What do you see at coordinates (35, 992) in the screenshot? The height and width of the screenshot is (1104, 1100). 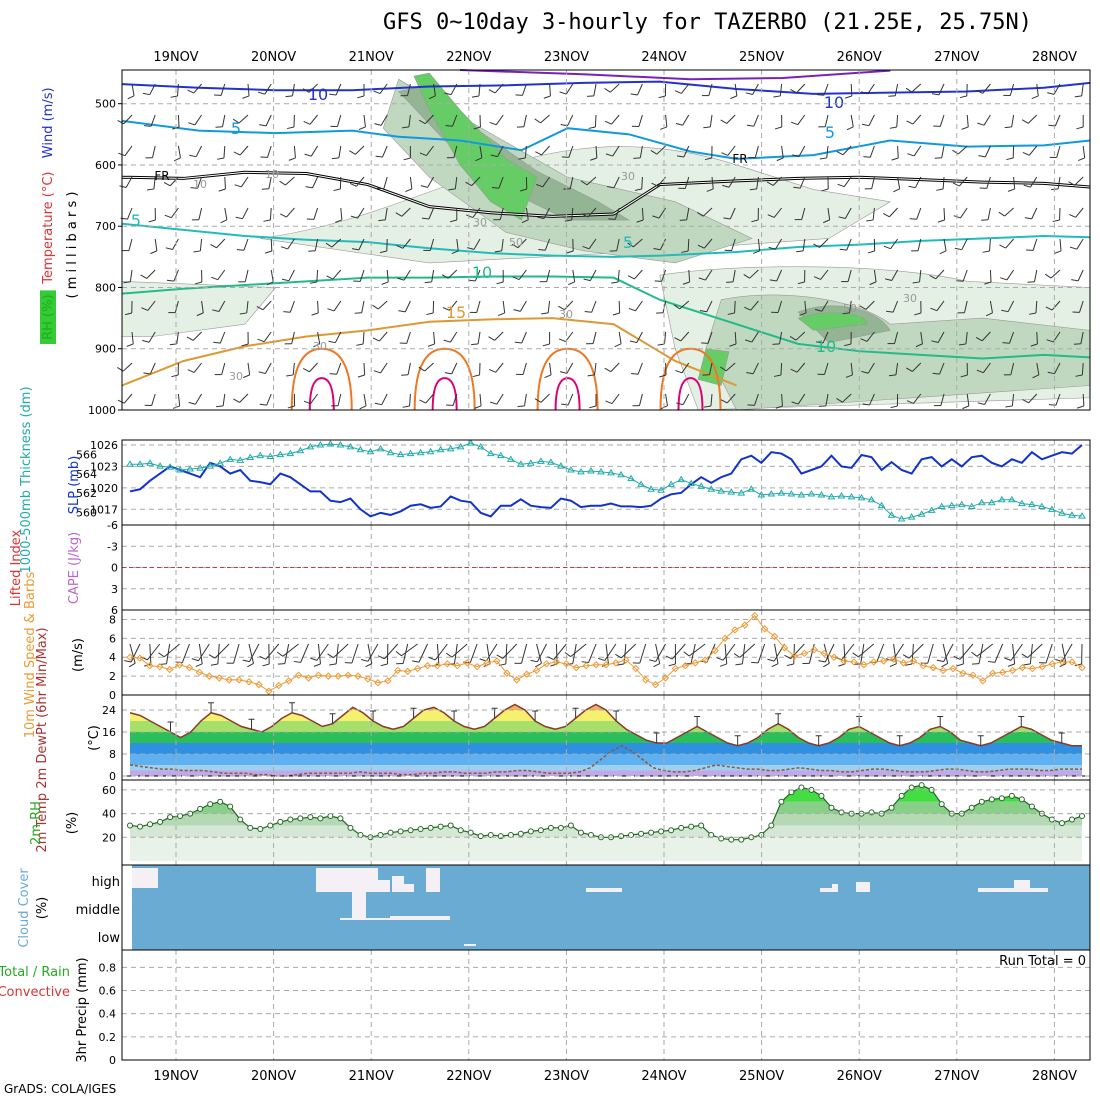 I see `precip-ylabel-part: Convective` at bounding box center [35, 992].